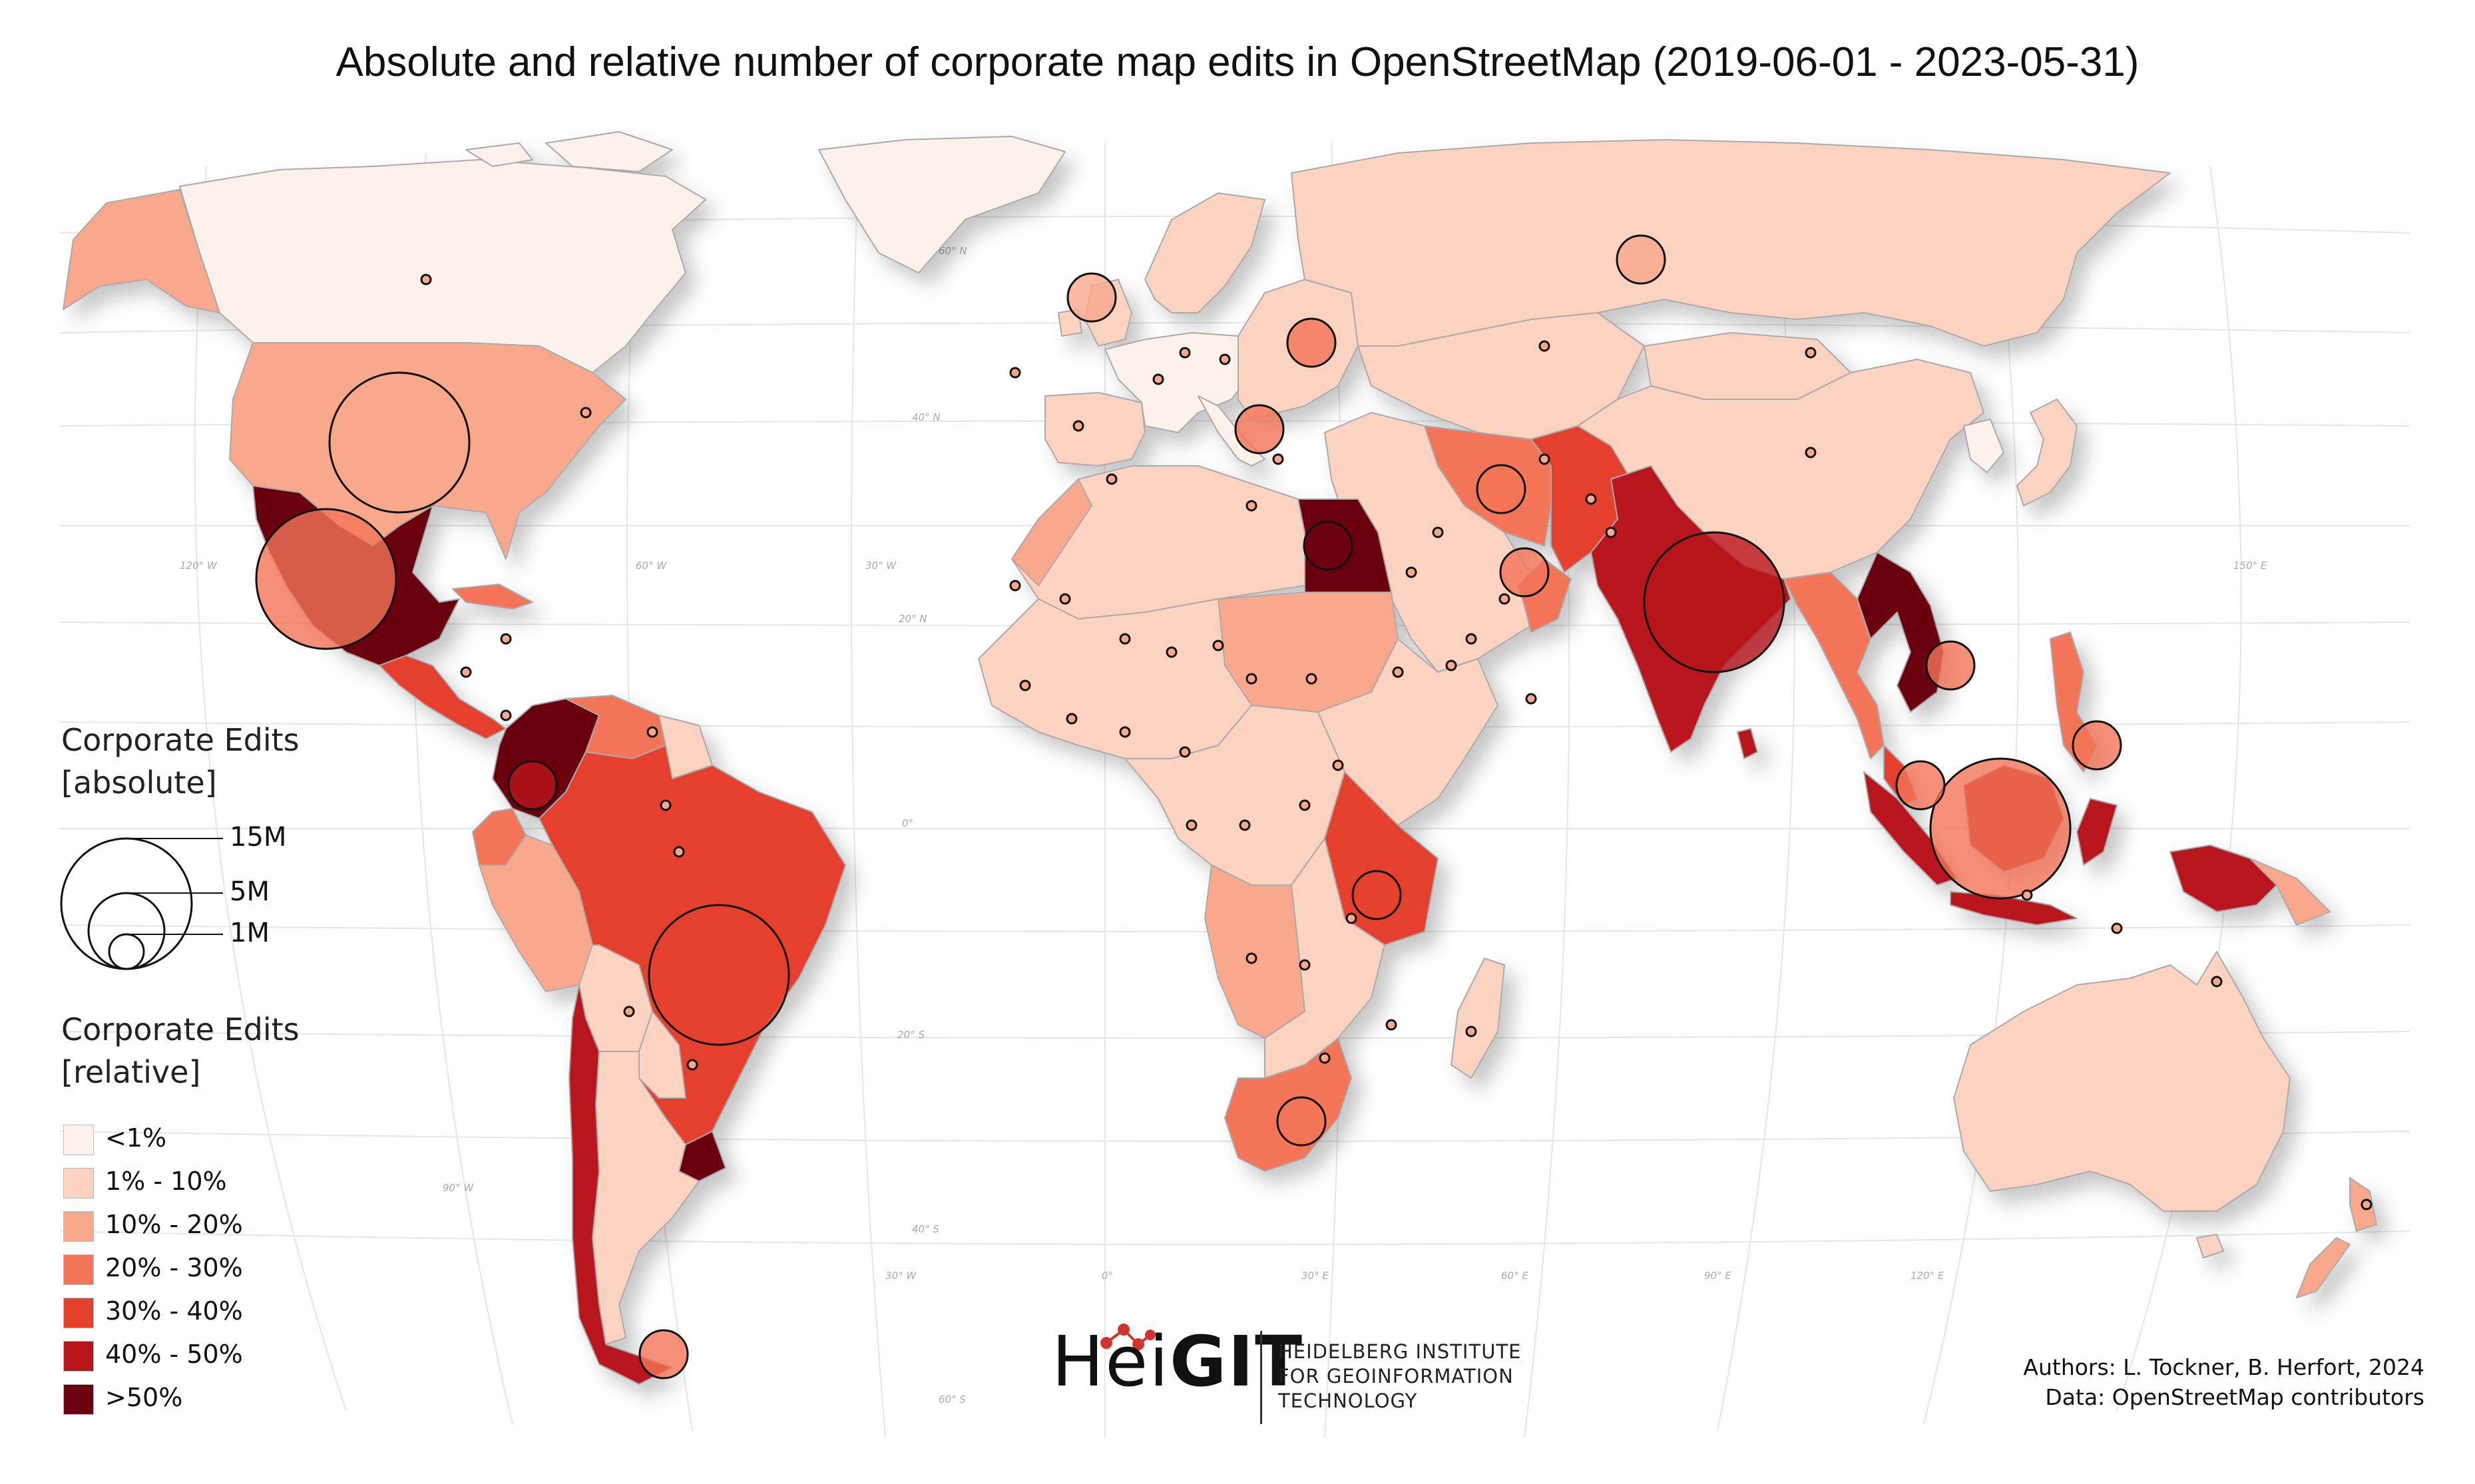 Image resolution: width=2475 pixels, height=1484 pixels. What do you see at coordinates (1115, 678) in the screenshot?
I see `country-saharan-africa` at bounding box center [1115, 678].